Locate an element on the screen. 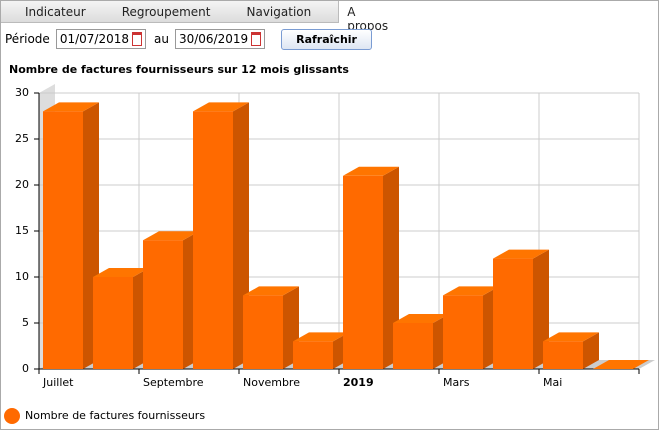 The height and width of the screenshot is (430, 659). start-date: 01/07/2018 is located at coordinates (100, 39).